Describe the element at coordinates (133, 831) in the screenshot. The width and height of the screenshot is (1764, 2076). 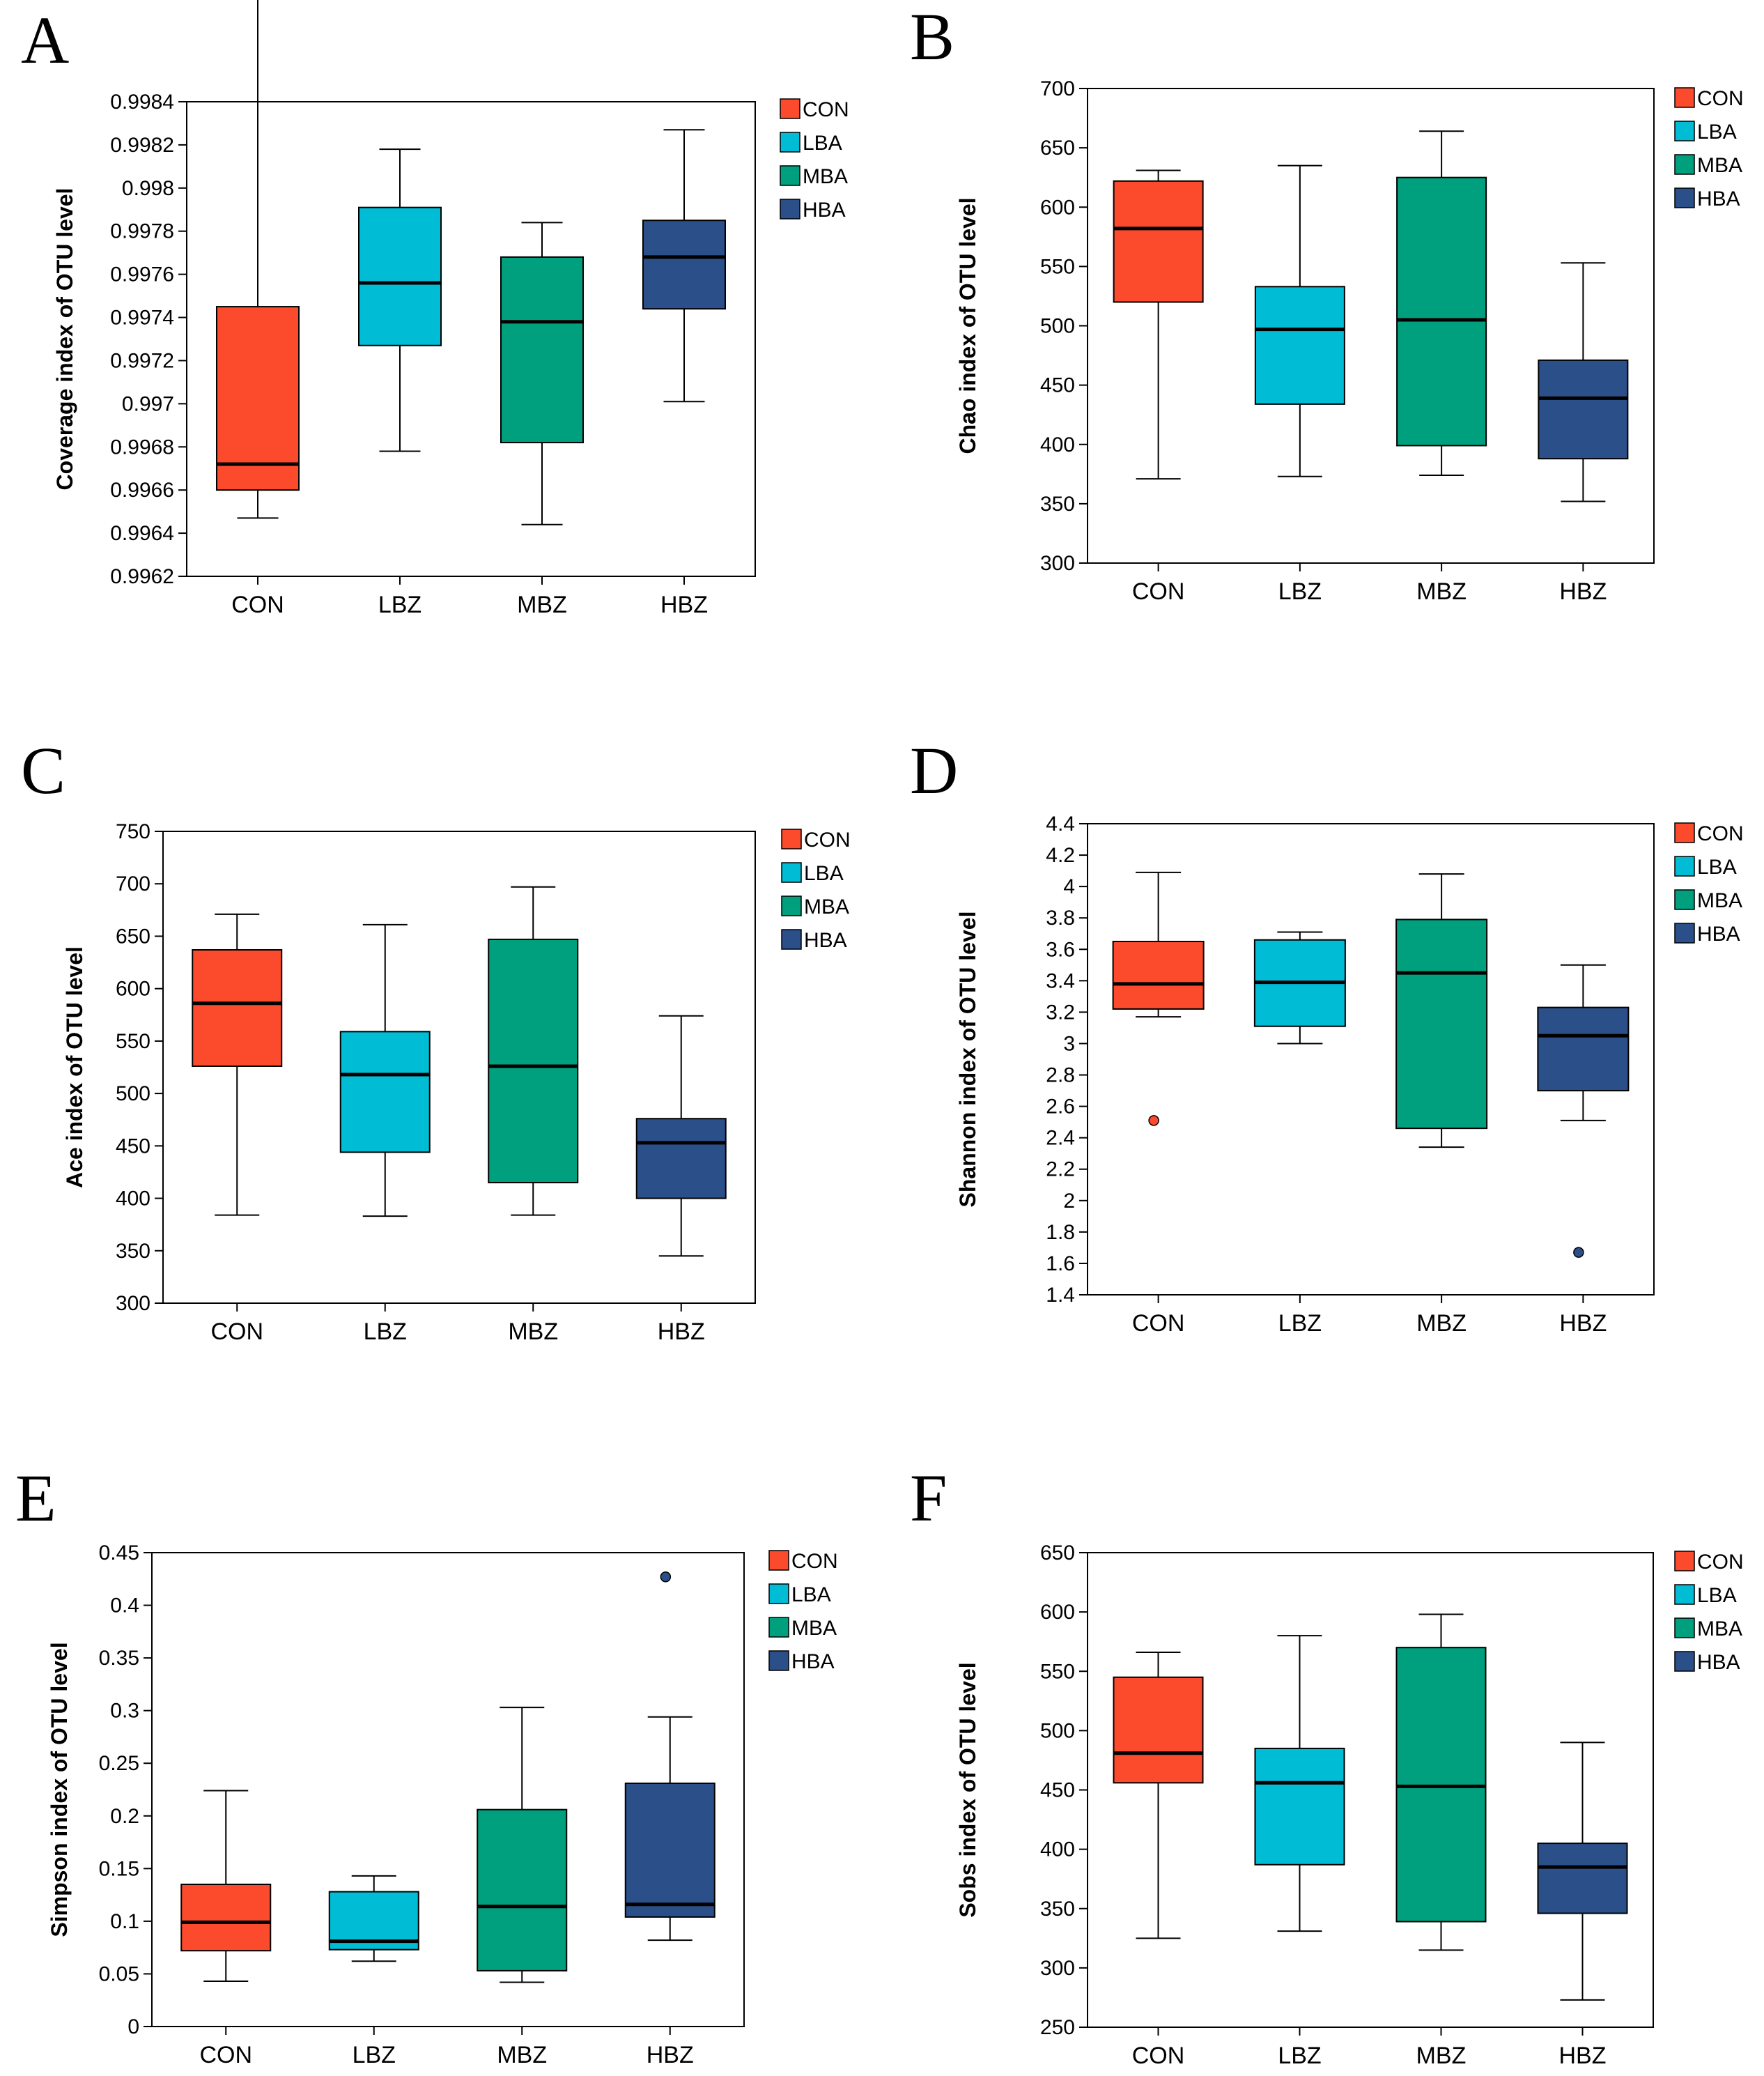
I see `y-tick-label: 750` at that location.